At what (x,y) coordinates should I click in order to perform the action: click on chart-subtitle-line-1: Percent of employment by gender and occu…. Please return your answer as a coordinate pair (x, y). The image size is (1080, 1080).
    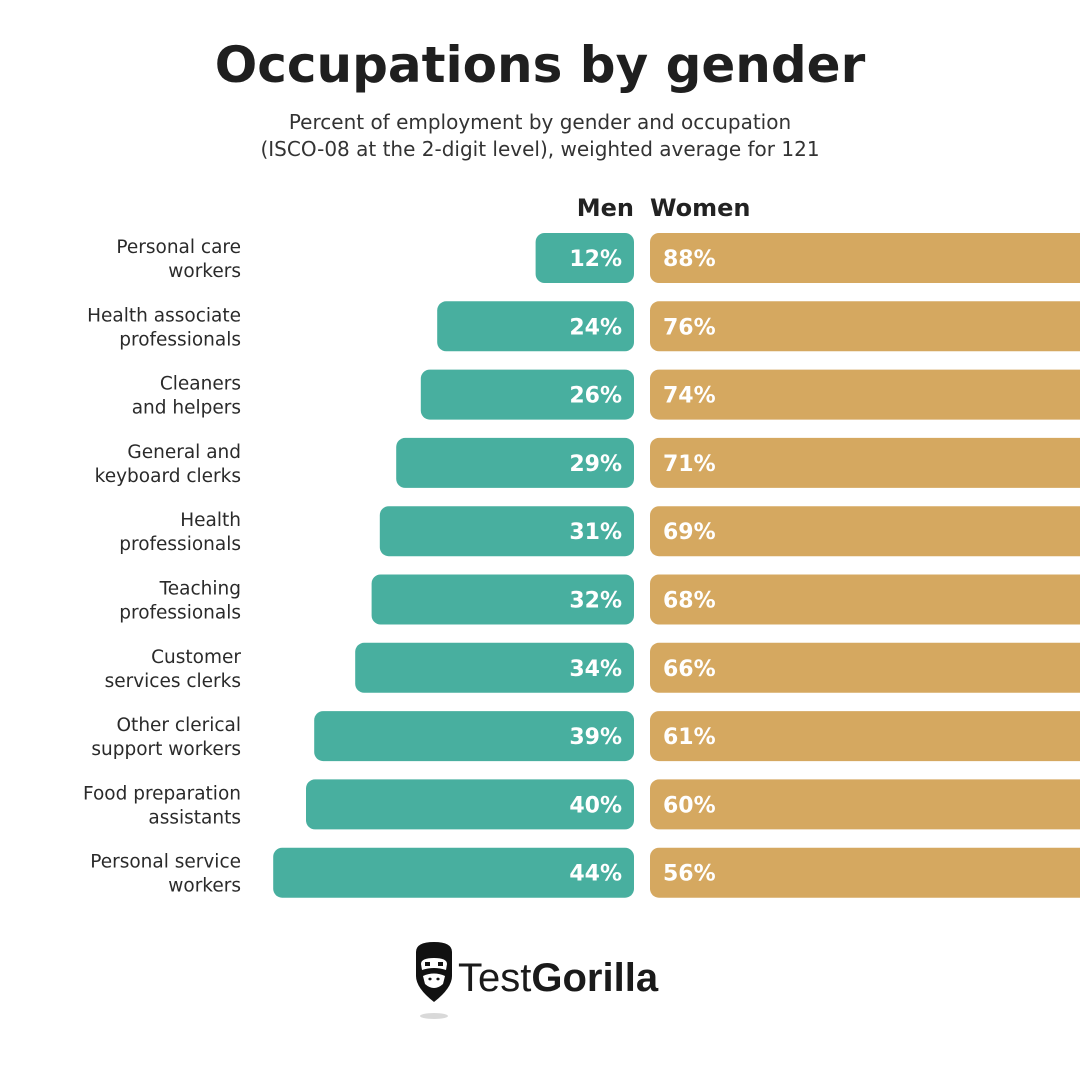
    Looking at the image, I should click on (540, 122).